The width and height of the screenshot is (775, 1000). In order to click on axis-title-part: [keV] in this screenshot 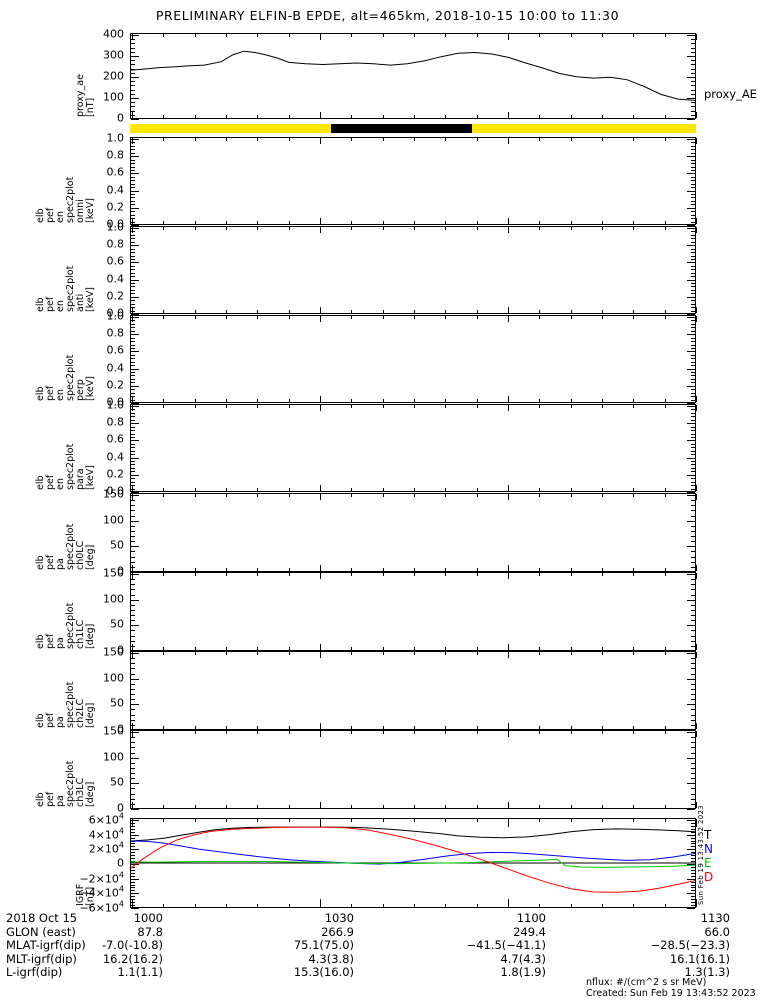, I will do `click(90, 477)`.